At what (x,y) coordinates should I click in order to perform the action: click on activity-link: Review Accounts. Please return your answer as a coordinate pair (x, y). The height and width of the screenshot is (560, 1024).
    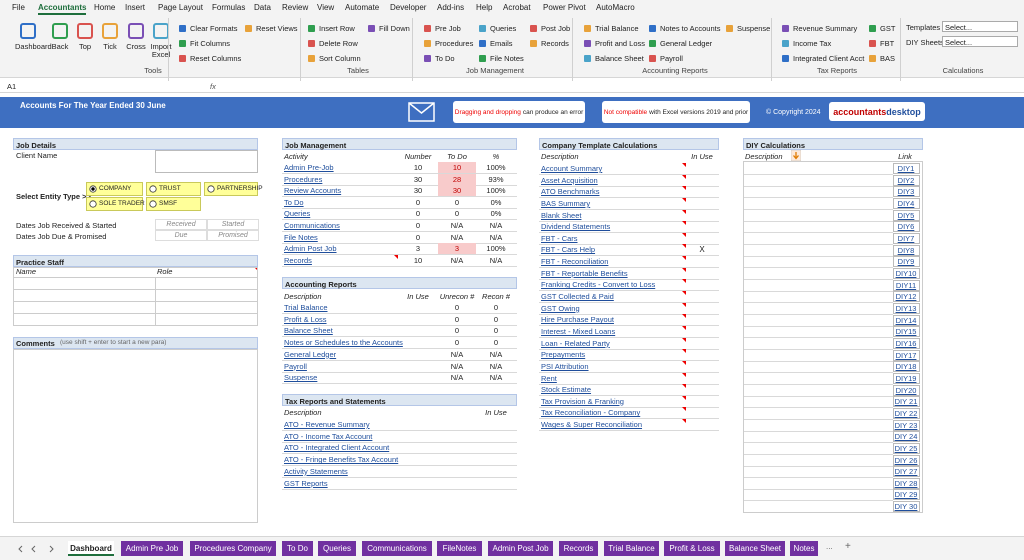
    Looking at the image, I should click on (313, 191).